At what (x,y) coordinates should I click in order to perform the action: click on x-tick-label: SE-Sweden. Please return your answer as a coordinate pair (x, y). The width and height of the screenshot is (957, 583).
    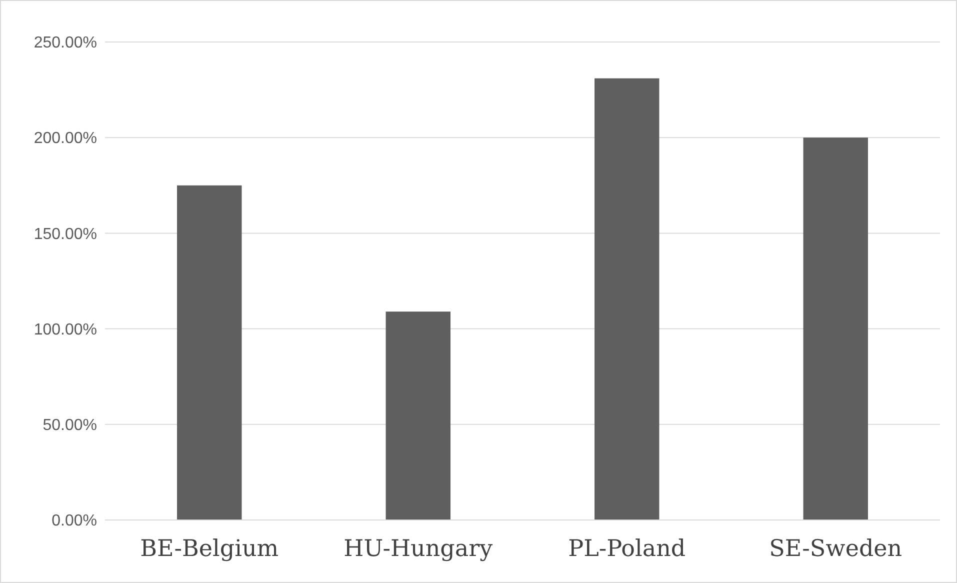
    Looking at the image, I should click on (835, 549).